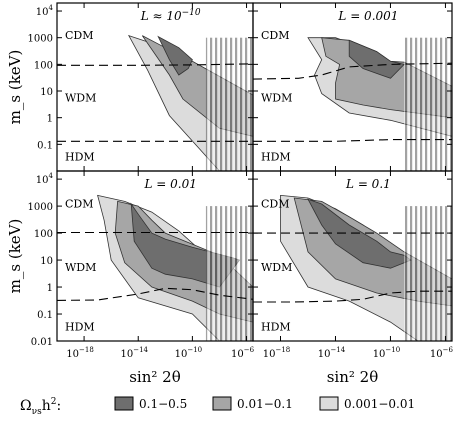 The width and height of the screenshot is (457, 428). I want to click on panel-1-title: L ≈ 10−10, so click(170, 15).